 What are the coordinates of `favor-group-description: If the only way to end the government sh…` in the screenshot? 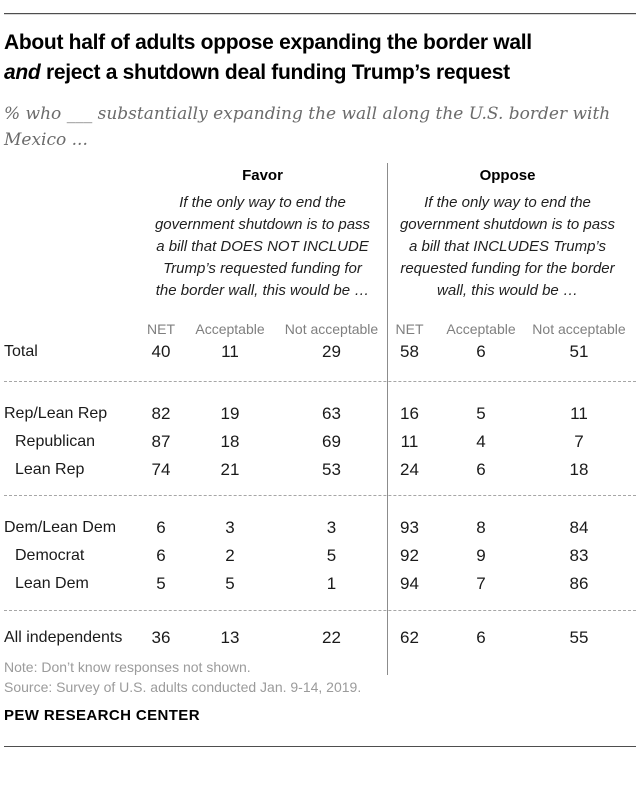 It's located at (262, 246).